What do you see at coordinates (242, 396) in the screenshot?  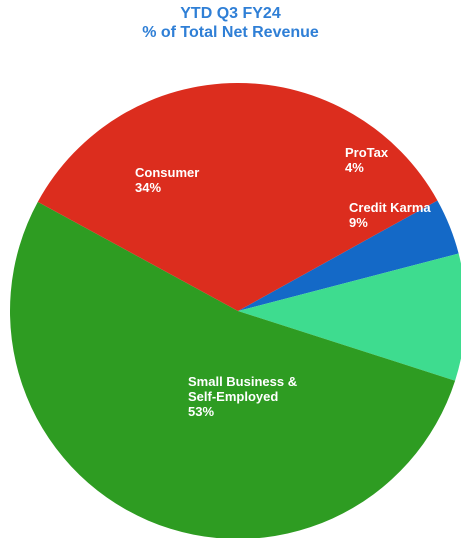 I see `slice-label: Small Business & Self-Employed 53%` at bounding box center [242, 396].